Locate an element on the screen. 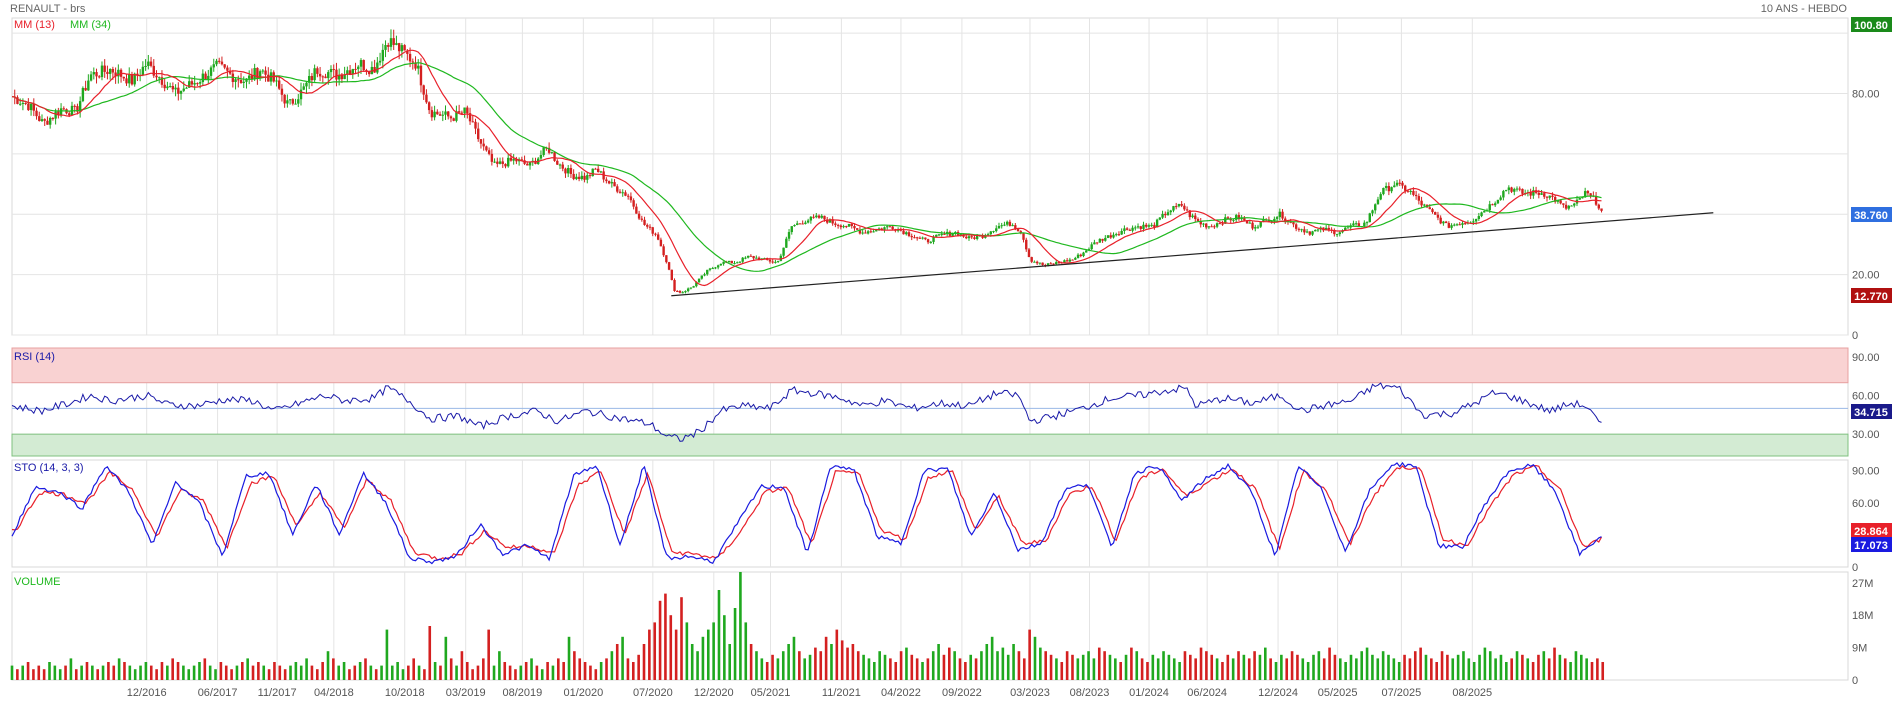 This screenshot has height=702, width=1893. x-tick-label: 07/2020 is located at coordinates (653, 693).